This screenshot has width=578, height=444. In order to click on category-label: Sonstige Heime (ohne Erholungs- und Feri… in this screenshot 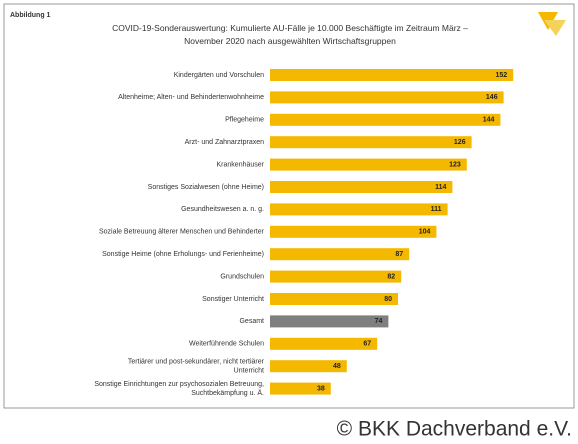, I will do `click(183, 254)`.